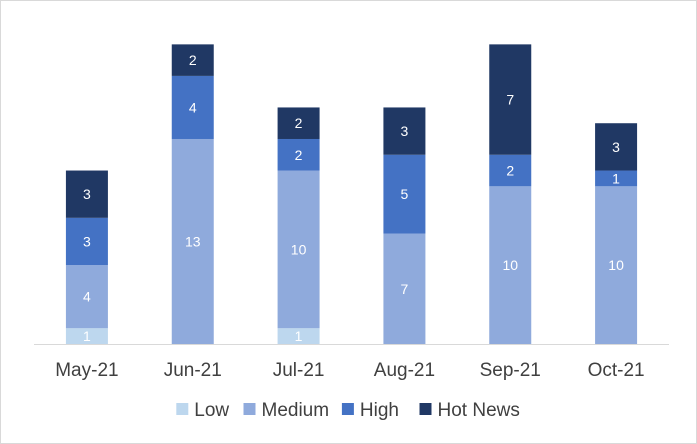 Image resolution: width=697 pixels, height=444 pixels. I want to click on legend-label: High, so click(379, 410).